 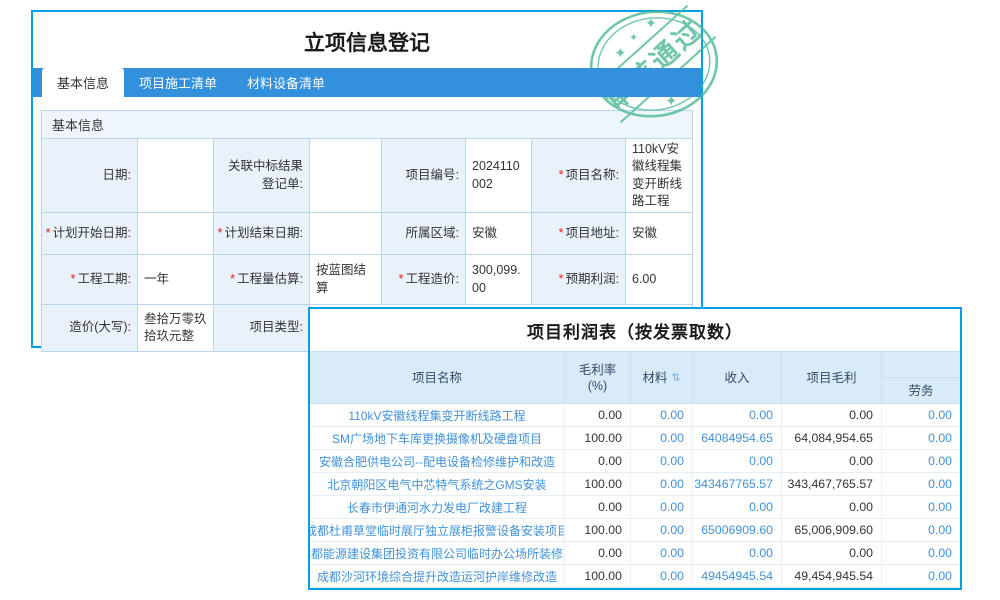 I want to click on col-header-labor-group-top, so click(x=921, y=365).